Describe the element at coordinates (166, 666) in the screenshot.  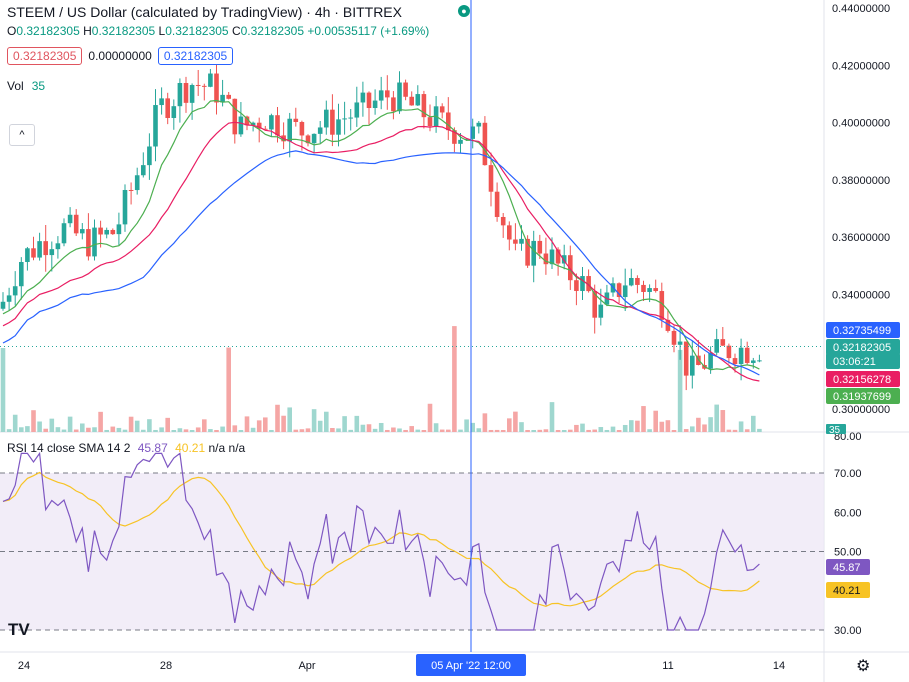
I see `time-tick-label: 28` at that location.